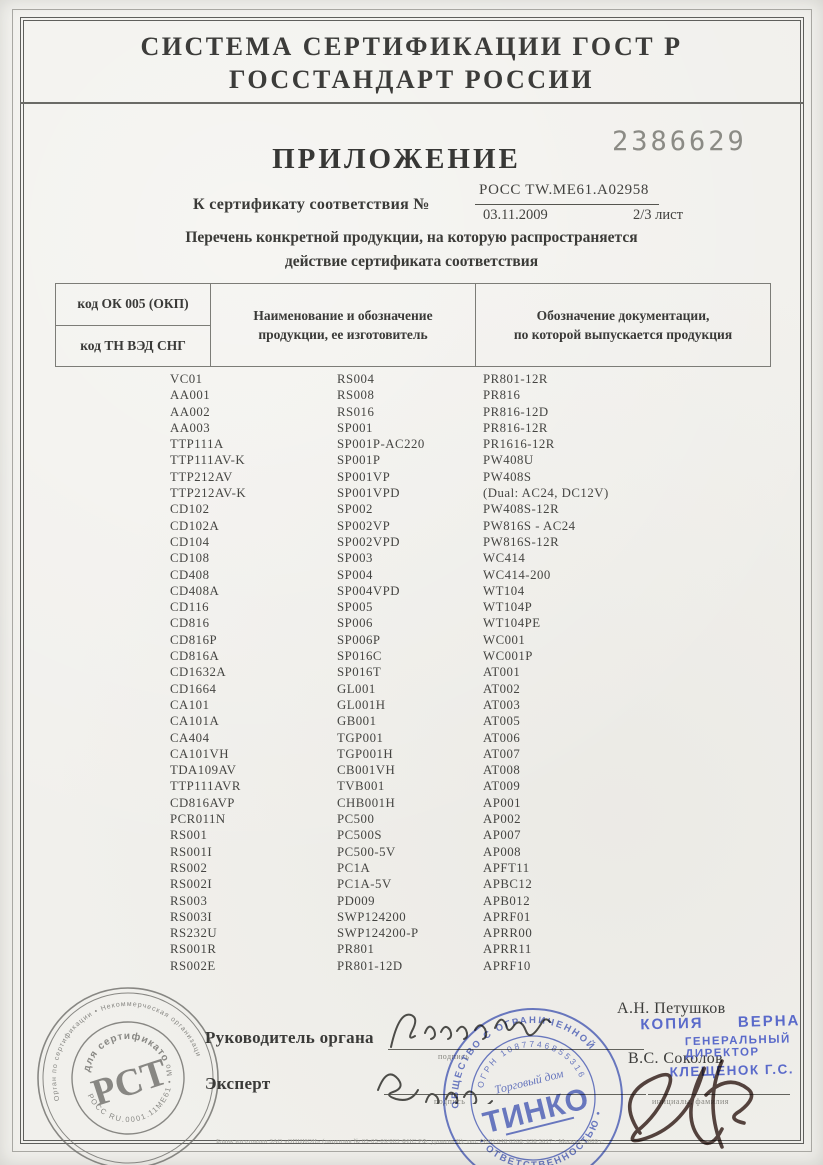 This screenshot has width=823, height=1165. What do you see at coordinates (512, 623) in the screenshot?
I see `product-code: WT104PE` at bounding box center [512, 623].